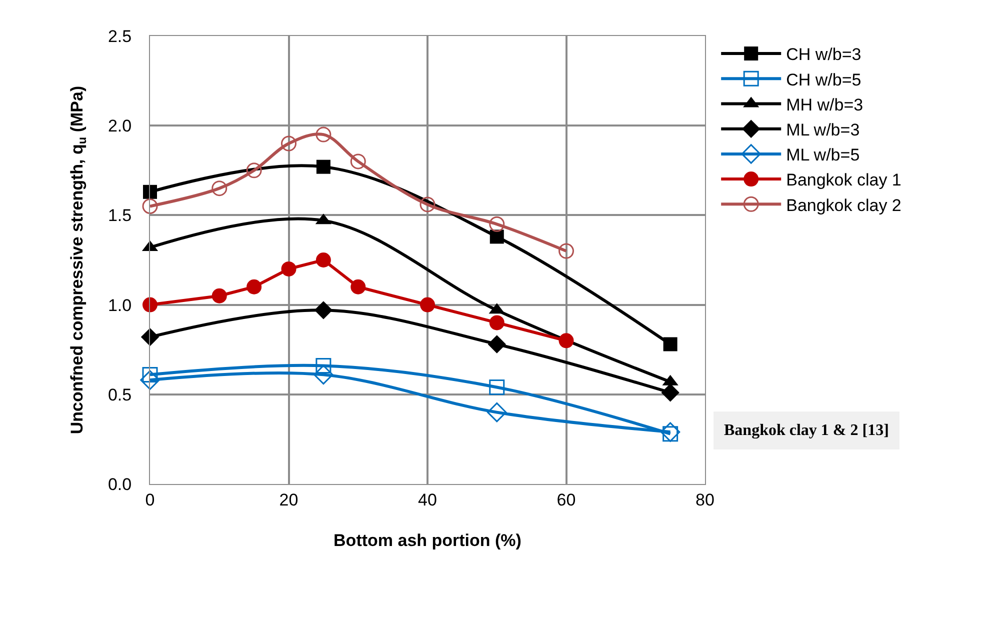  Describe the element at coordinates (120, 394) in the screenshot. I see `y-tick-label: 0.5` at that location.